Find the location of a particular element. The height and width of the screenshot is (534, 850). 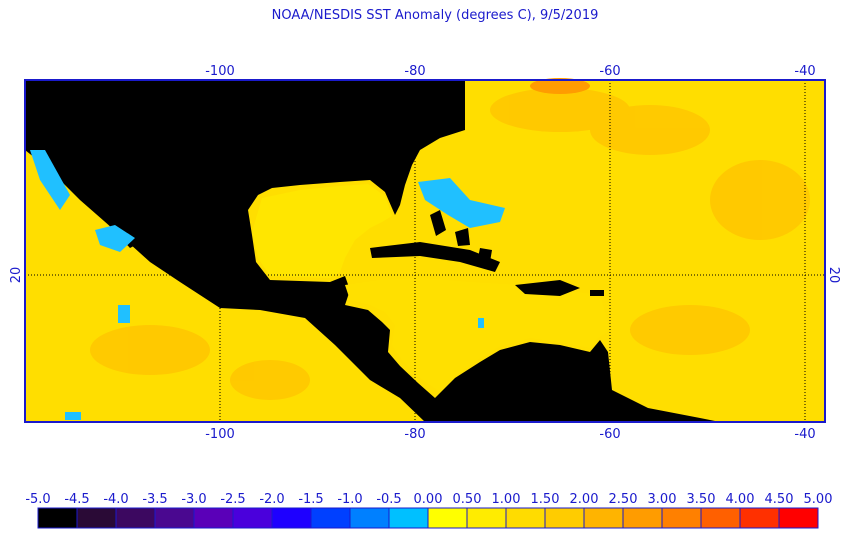

colorbar-label: -5.0 is located at coordinates (37, 499).